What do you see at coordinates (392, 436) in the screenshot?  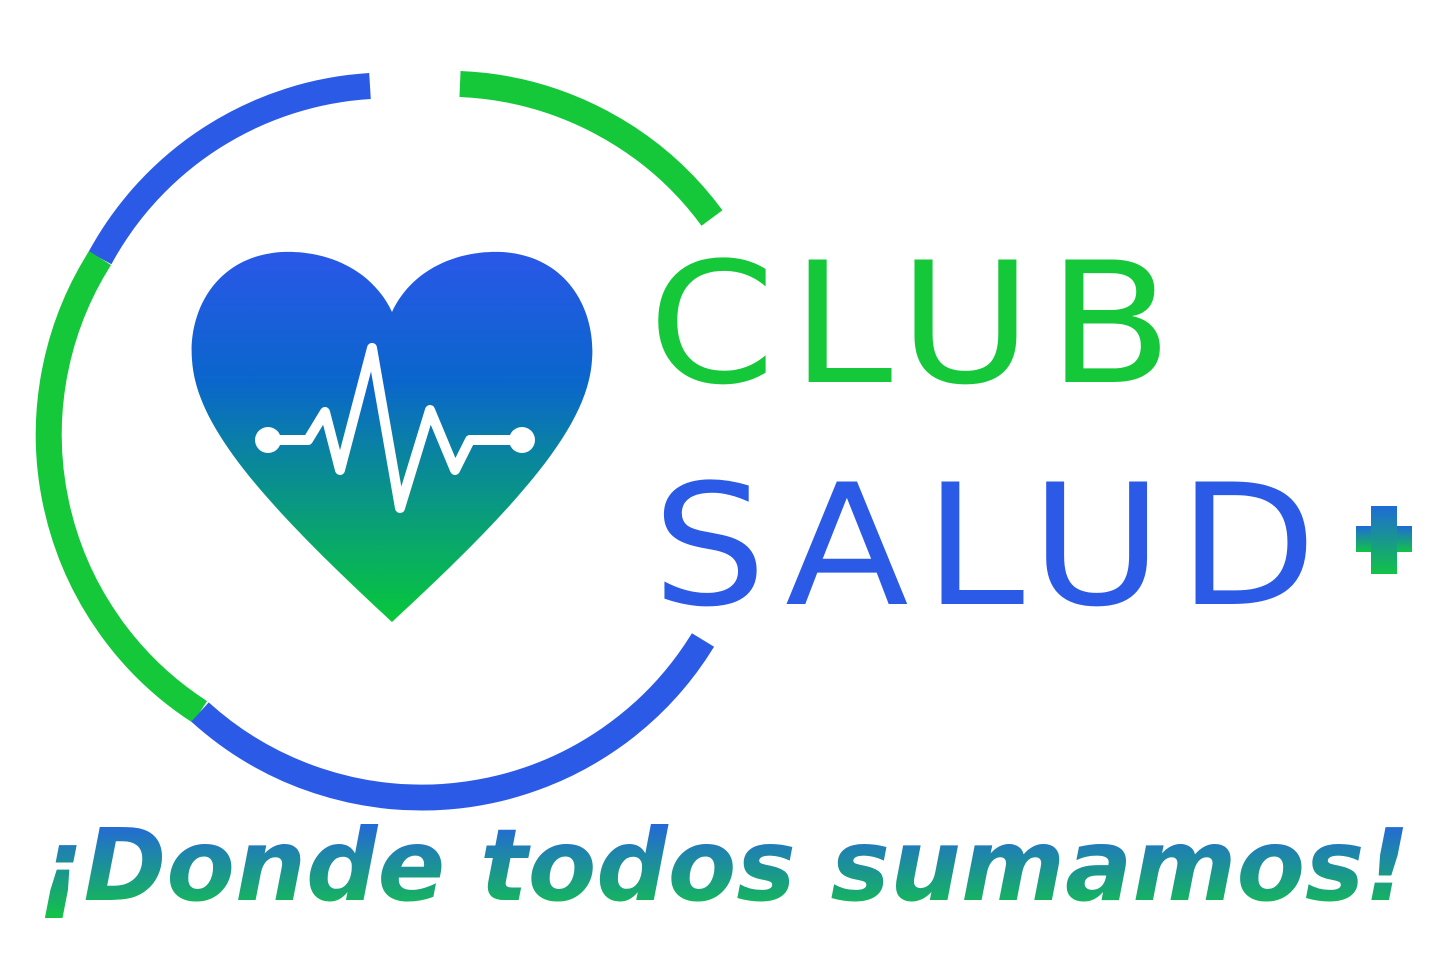 I see `heart-pulse-icon` at bounding box center [392, 436].